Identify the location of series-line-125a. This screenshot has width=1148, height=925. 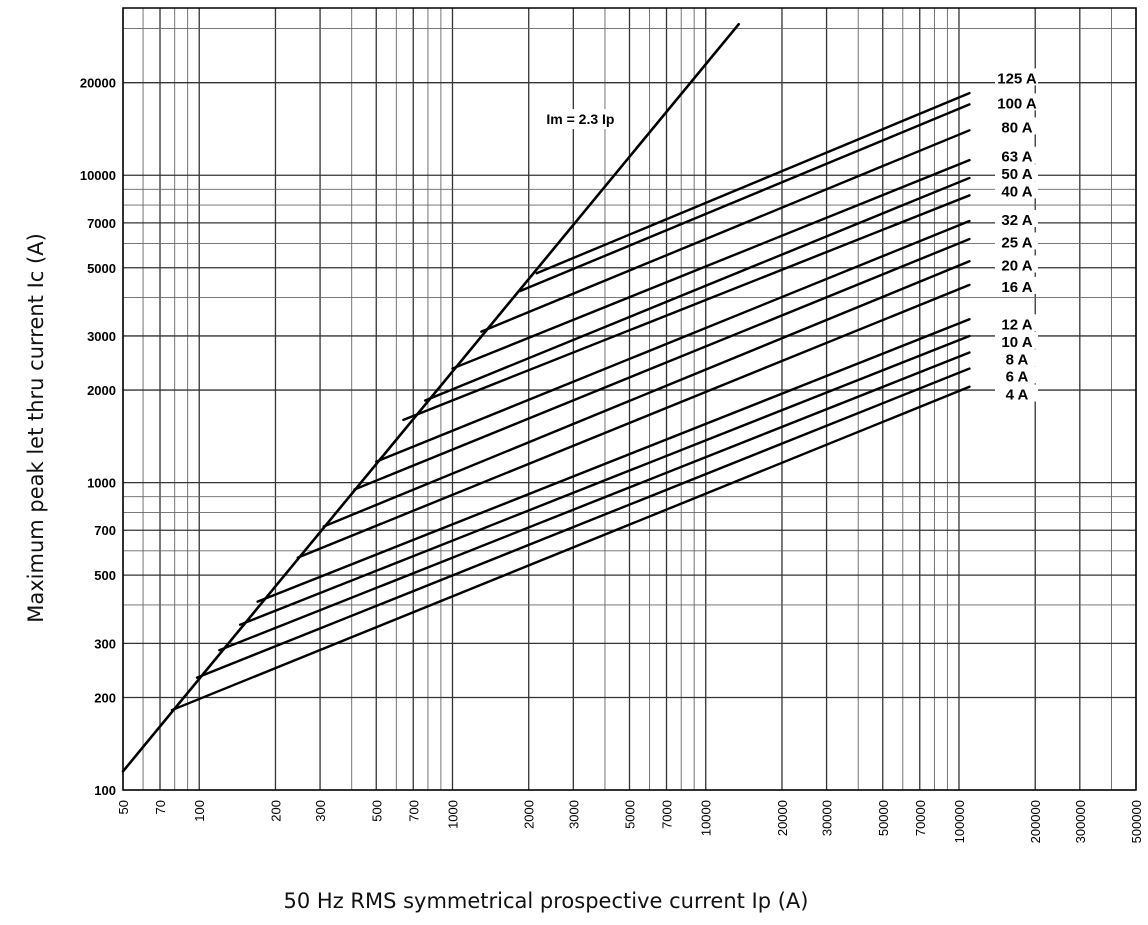
(753, 183).